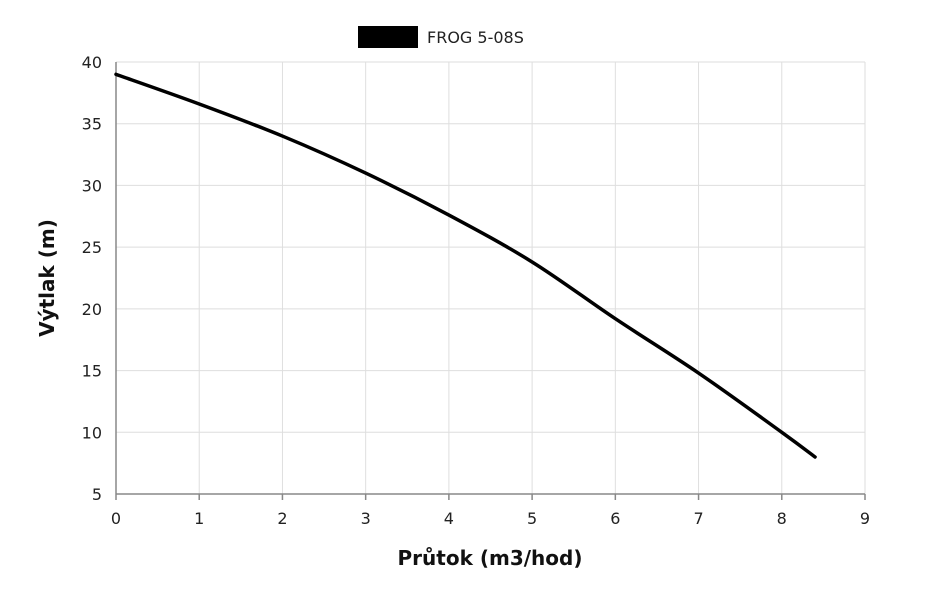 The height and width of the screenshot is (602, 930). I want to click on y-tick-label: 25, so click(92, 247).